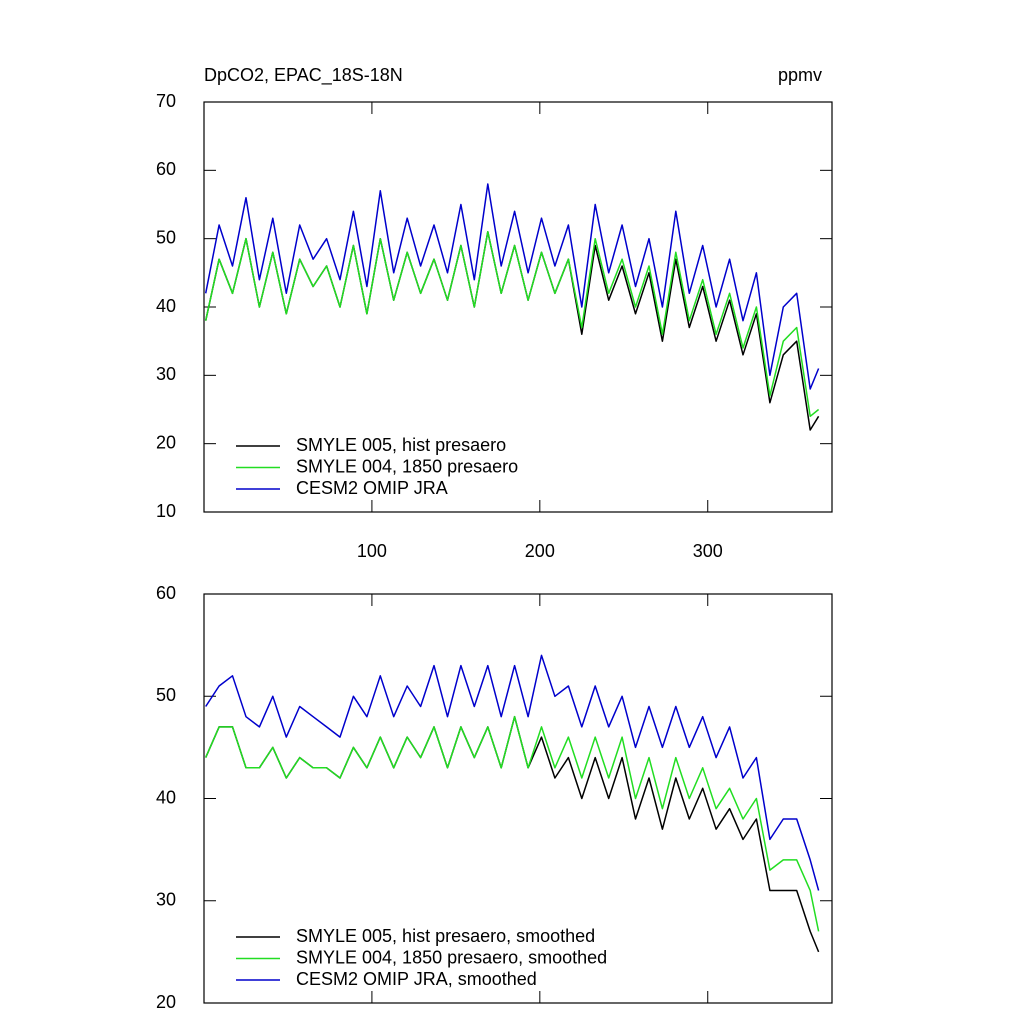  Describe the element at coordinates (445, 936) in the screenshot. I see `legend-label: SMYLE 005, hist presaero, smoothed` at that location.